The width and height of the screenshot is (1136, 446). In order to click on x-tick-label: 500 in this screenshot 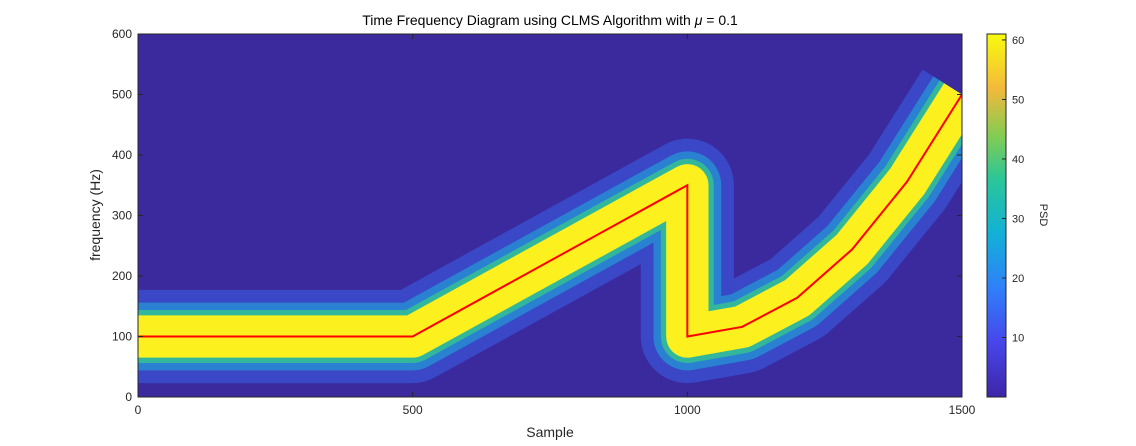, I will do `click(413, 410)`.